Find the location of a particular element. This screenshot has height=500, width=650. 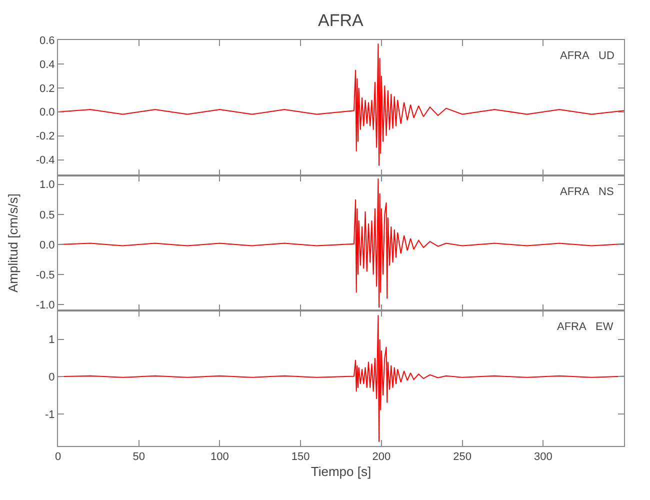

x-tick-label: 50 is located at coordinates (138, 457).